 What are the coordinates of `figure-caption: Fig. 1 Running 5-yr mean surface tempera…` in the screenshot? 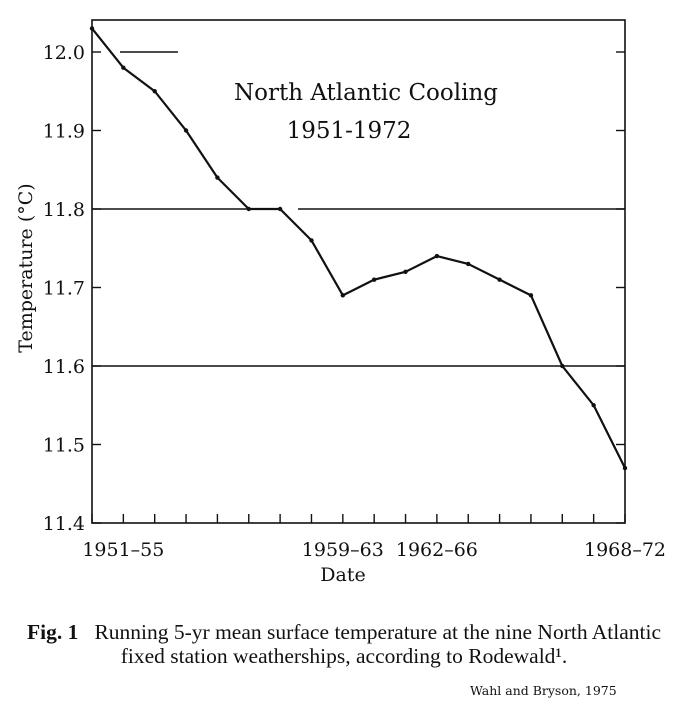 It's located at (344, 644).